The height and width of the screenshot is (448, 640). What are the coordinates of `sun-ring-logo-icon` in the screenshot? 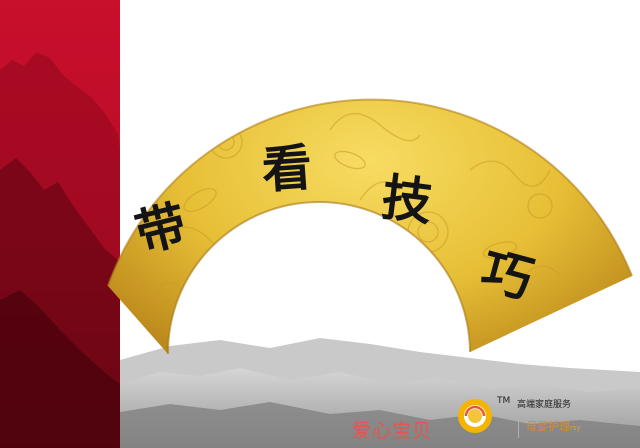 It's located at (475, 416).